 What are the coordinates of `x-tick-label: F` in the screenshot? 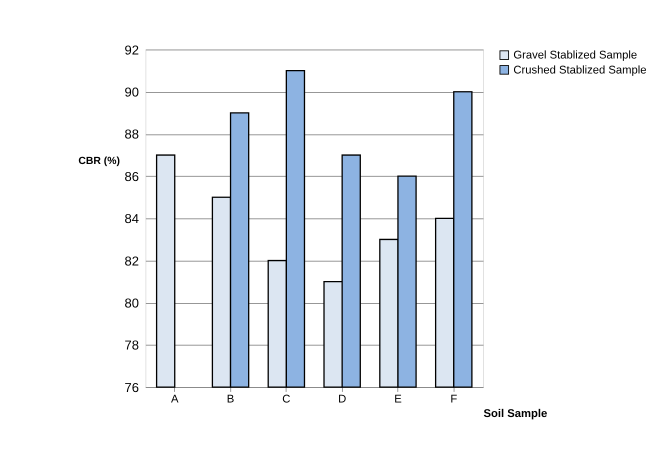 It's located at (454, 399).